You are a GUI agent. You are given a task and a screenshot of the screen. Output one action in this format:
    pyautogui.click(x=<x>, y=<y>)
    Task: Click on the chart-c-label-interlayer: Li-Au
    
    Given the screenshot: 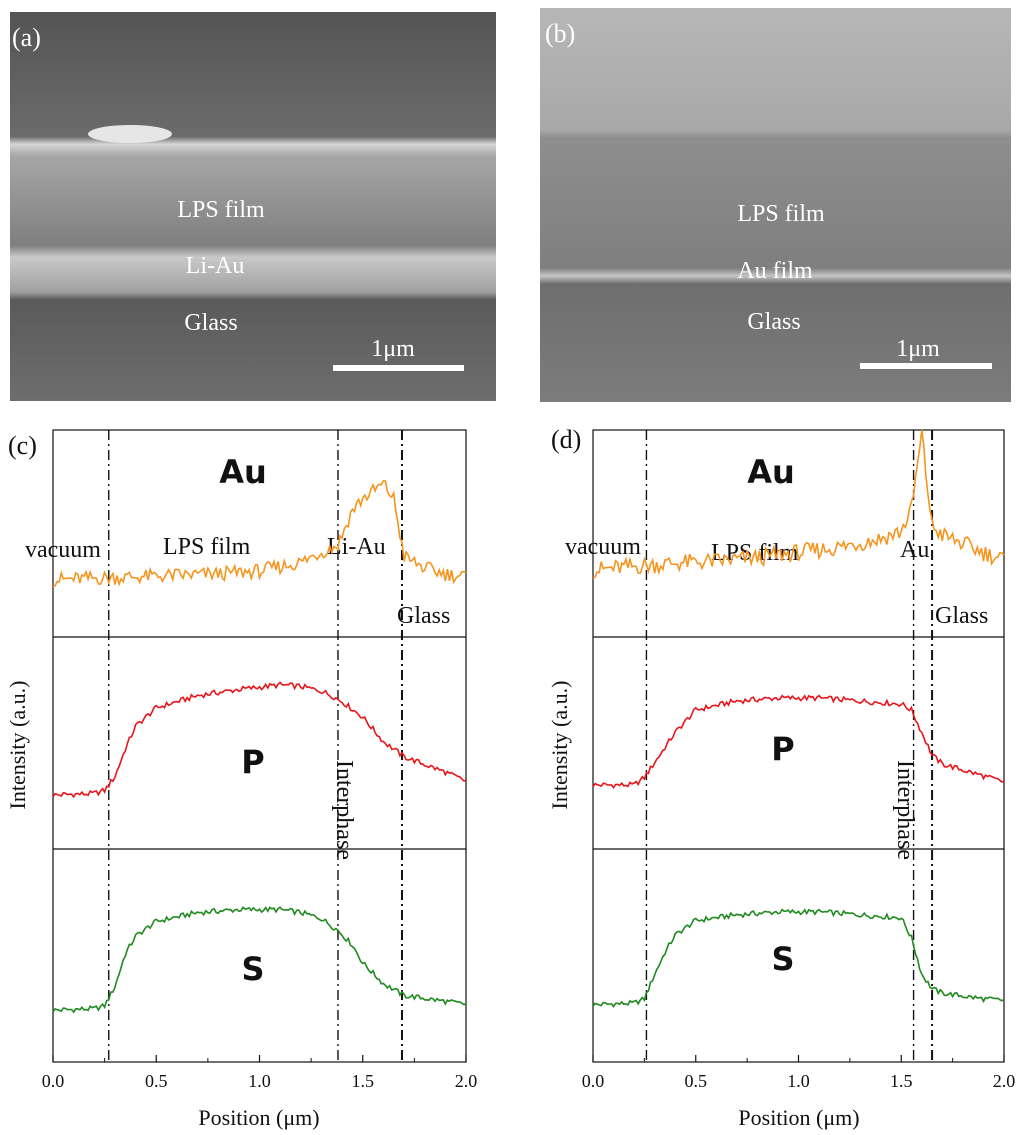 What is the action you would take?
    pyautogui.click(x=356, y=547)
    